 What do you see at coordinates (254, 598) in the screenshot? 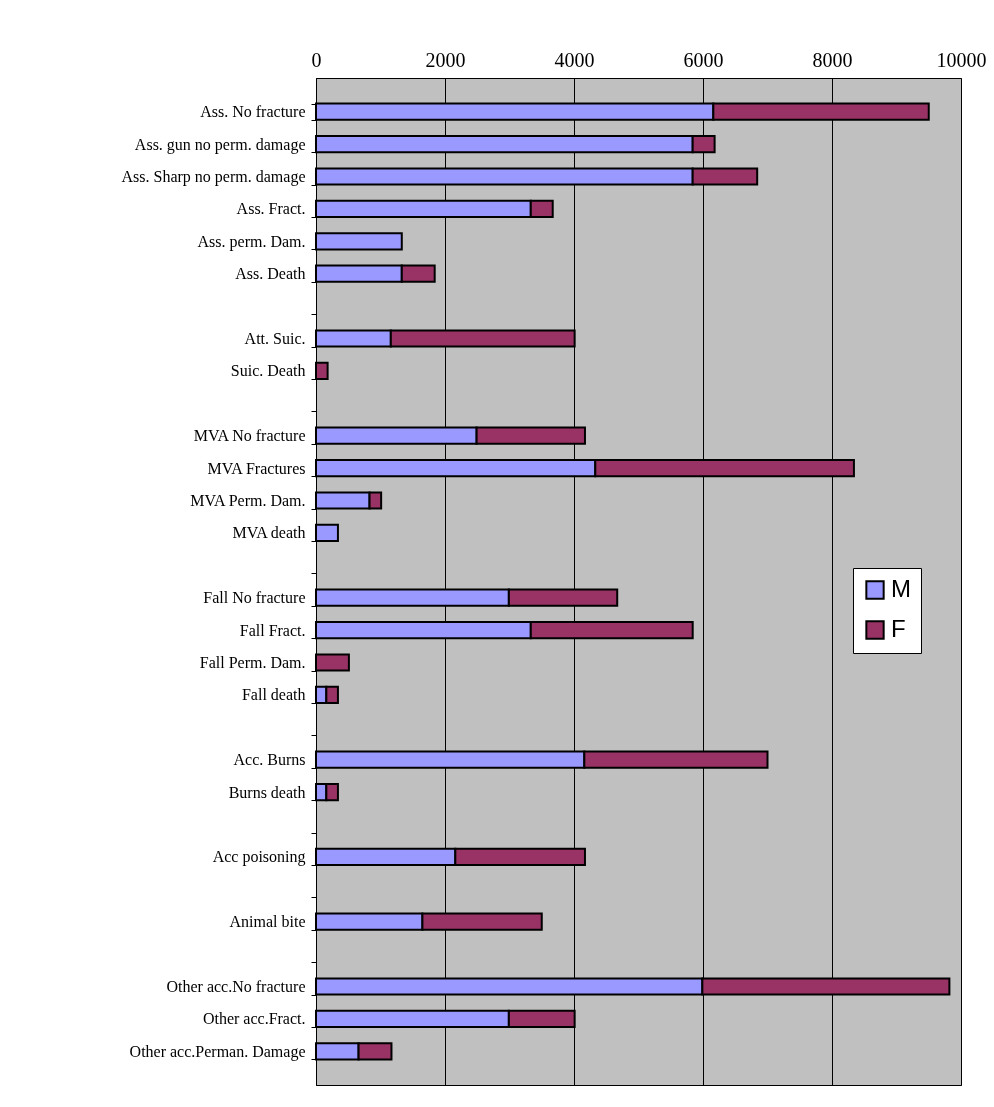
I see `y-tick-label: Fall No fracture` at bounding box center [254, 598].